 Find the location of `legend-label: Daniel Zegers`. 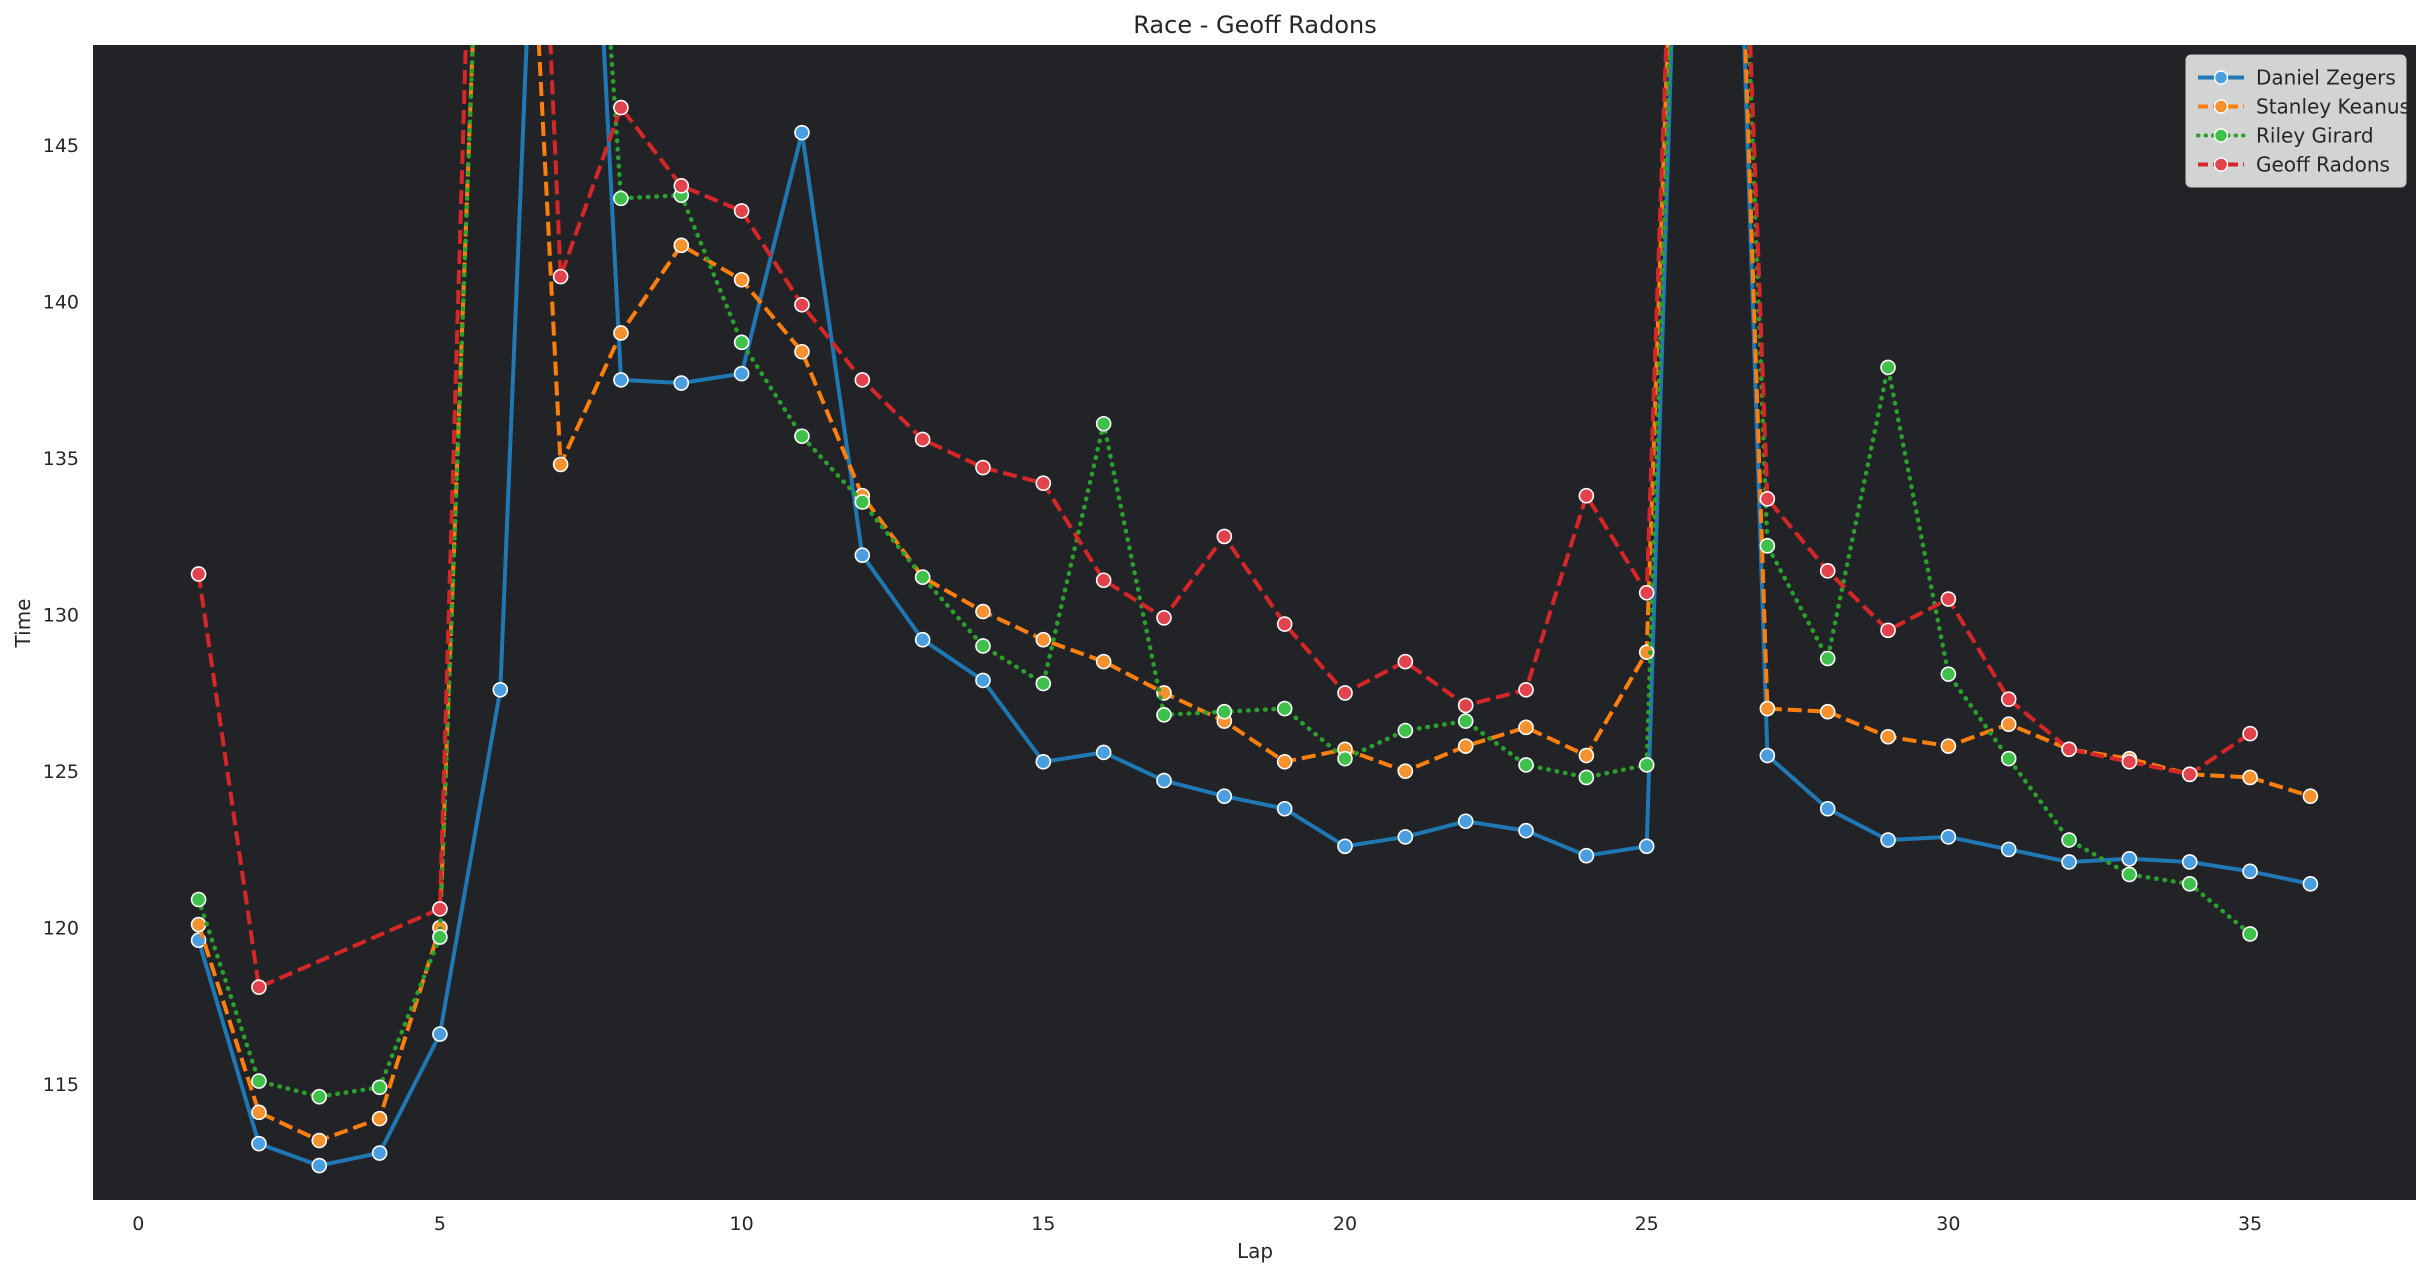

legend-label: Daniel Zegers is located at coordinates (2326, 78).